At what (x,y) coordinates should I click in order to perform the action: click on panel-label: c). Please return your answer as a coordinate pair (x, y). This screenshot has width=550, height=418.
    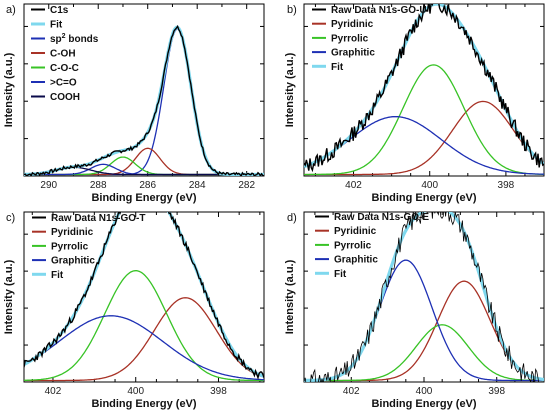
    Looking at the image, I should click on (10, 218).